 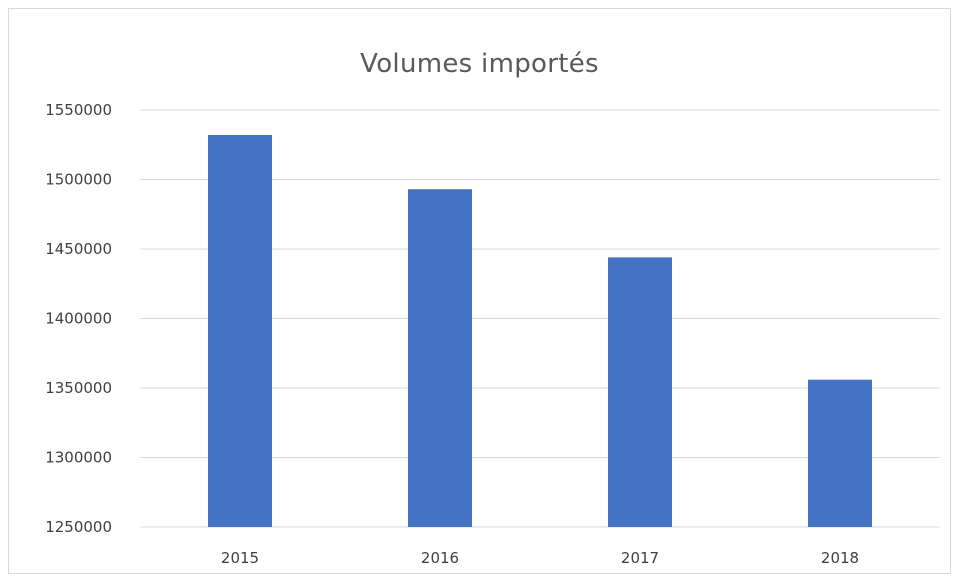 What do you see at coordinates (240, 558) in the screenshot?
I see `x-tick-label: 2015` at bounding box center [240, 558].